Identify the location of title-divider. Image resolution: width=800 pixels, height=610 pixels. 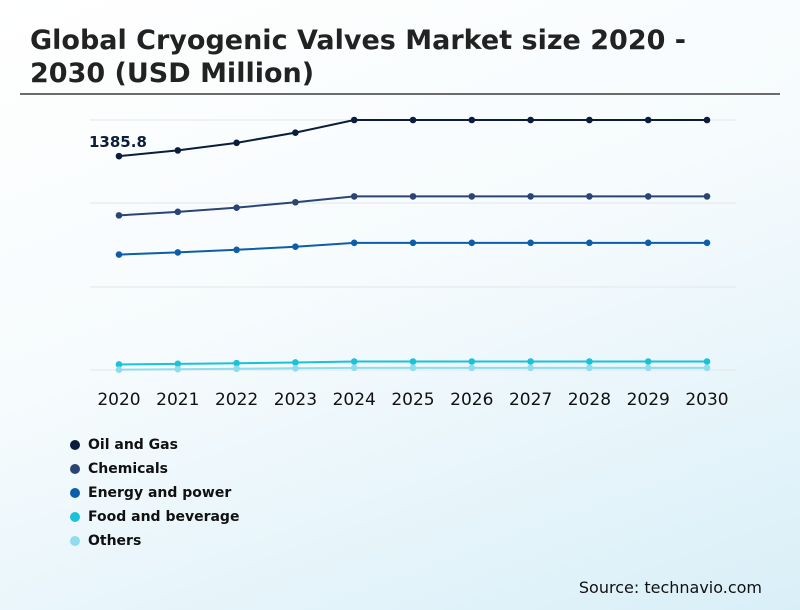
(400, 94).